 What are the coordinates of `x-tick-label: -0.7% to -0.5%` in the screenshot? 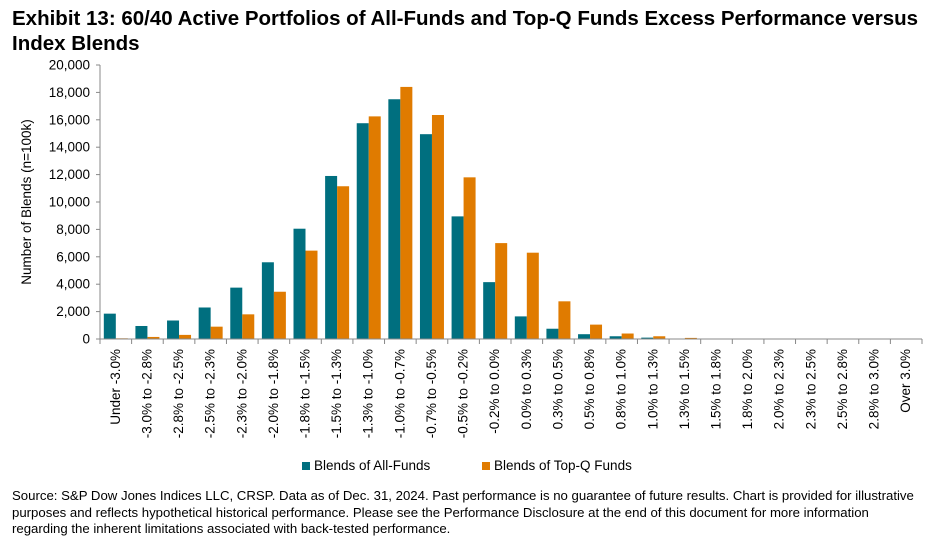 It's located at (431, 393).